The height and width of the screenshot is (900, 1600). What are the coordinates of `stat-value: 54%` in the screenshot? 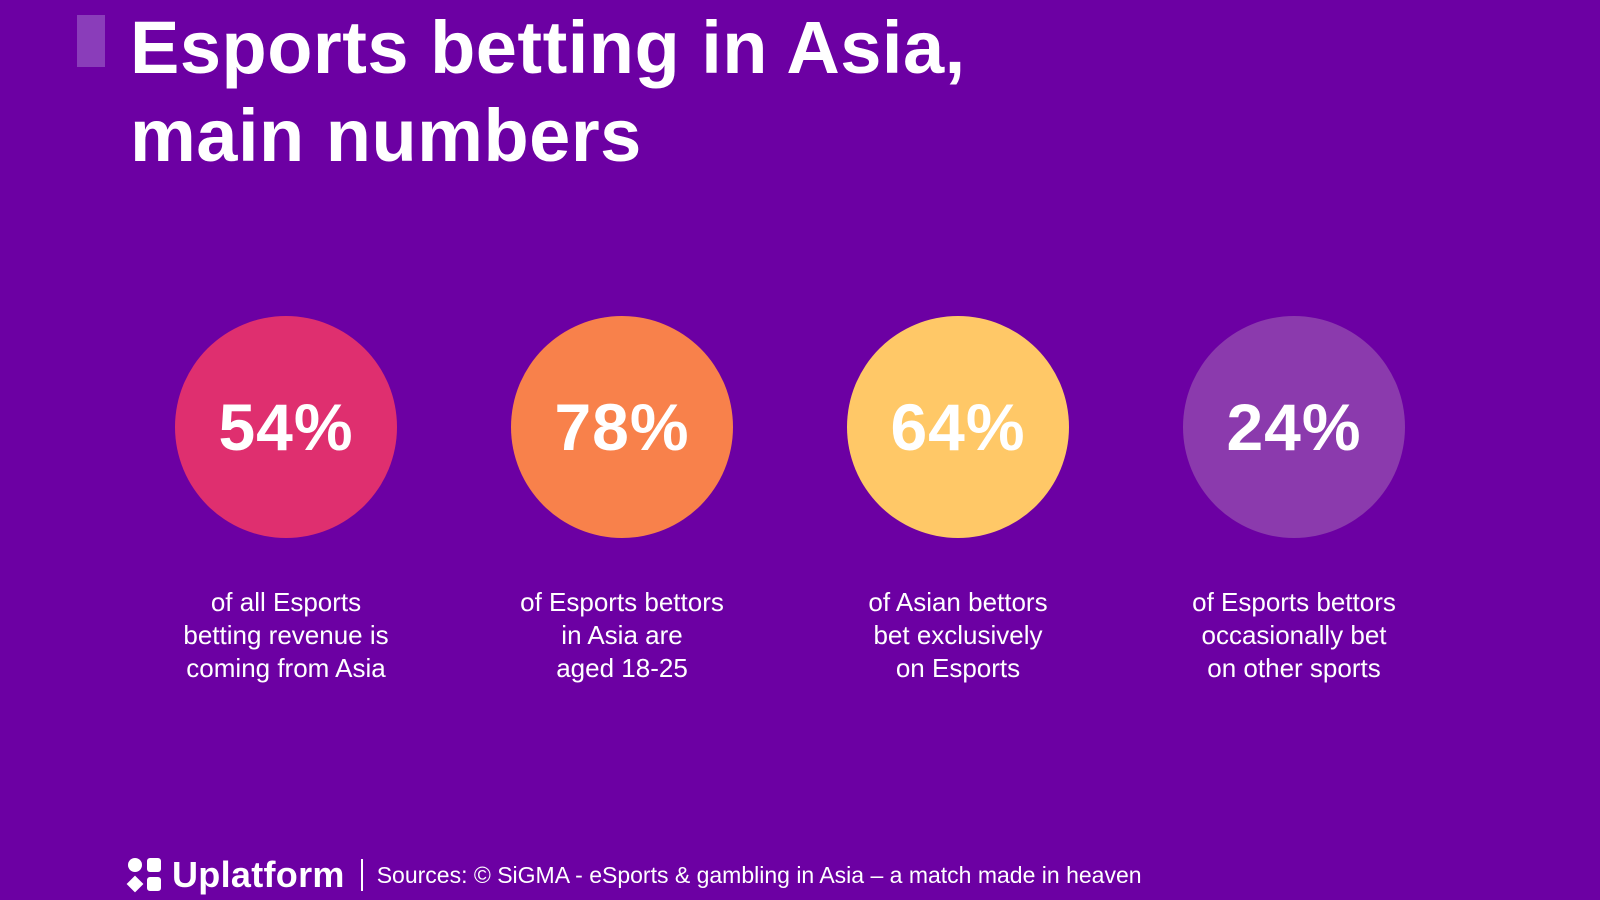 It's located at (286, 427).